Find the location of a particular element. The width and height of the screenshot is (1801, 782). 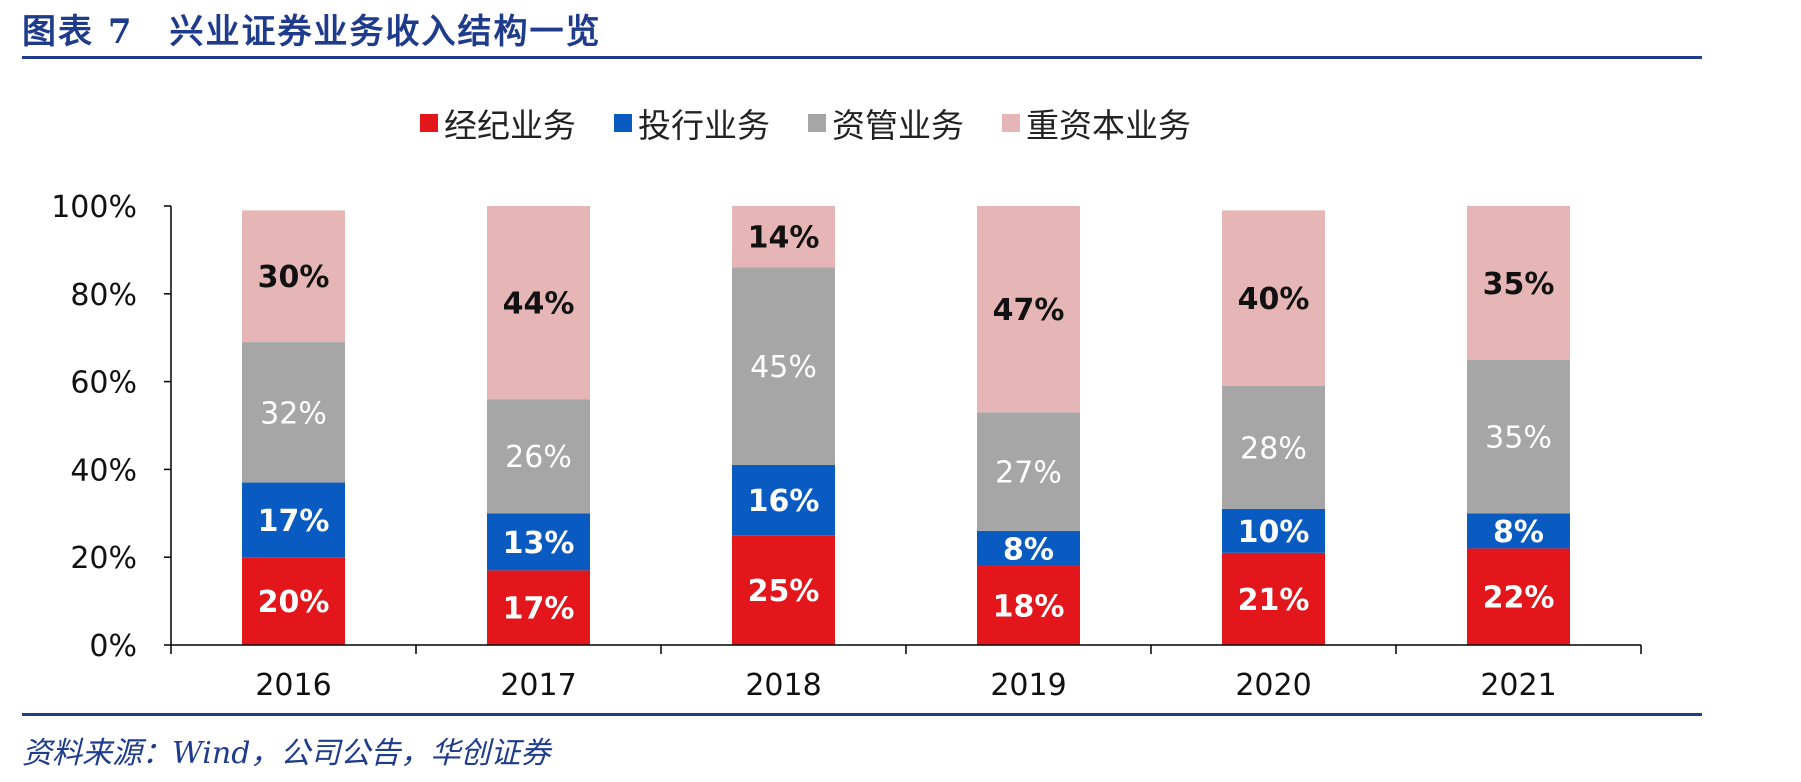

data-label-asset-management-2019: 27% is located at coordinates (1028, 473).